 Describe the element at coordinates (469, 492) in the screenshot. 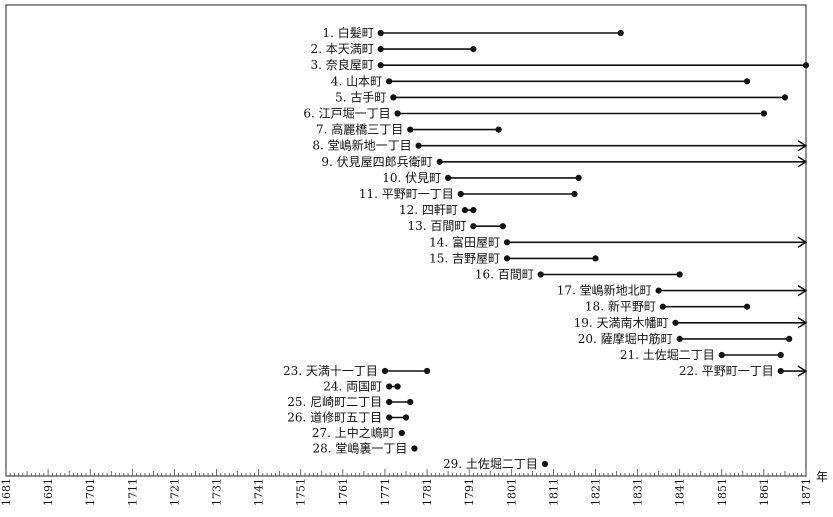

I see `tick-label: 1791` at that location.